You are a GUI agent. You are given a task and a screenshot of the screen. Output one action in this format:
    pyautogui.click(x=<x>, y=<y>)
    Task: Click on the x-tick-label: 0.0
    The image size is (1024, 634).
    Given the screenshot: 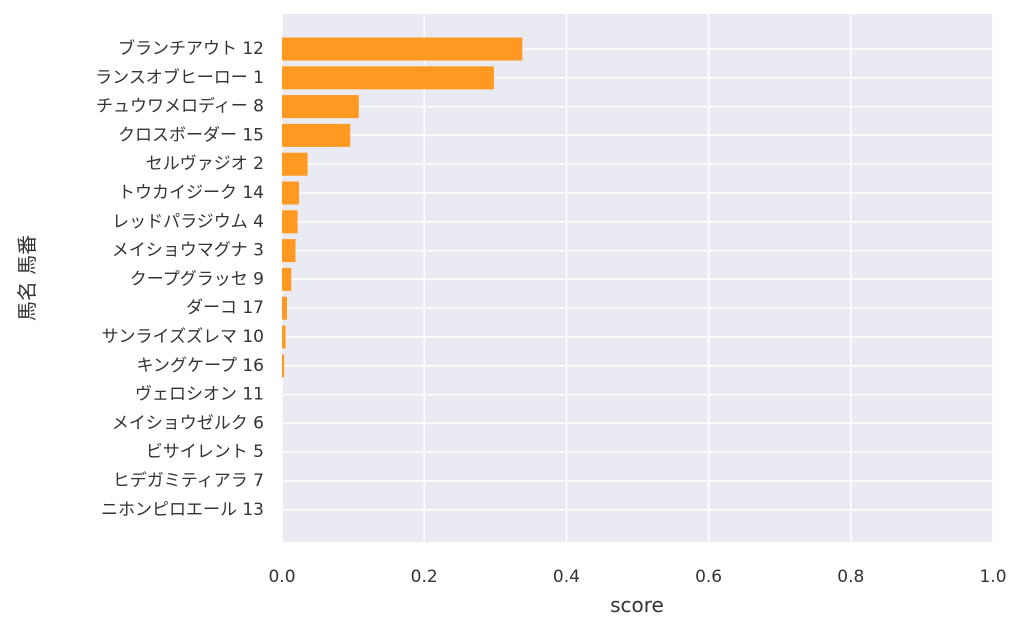 What is the action you would take?
    pyautogui.click(x=281, y=577)
    